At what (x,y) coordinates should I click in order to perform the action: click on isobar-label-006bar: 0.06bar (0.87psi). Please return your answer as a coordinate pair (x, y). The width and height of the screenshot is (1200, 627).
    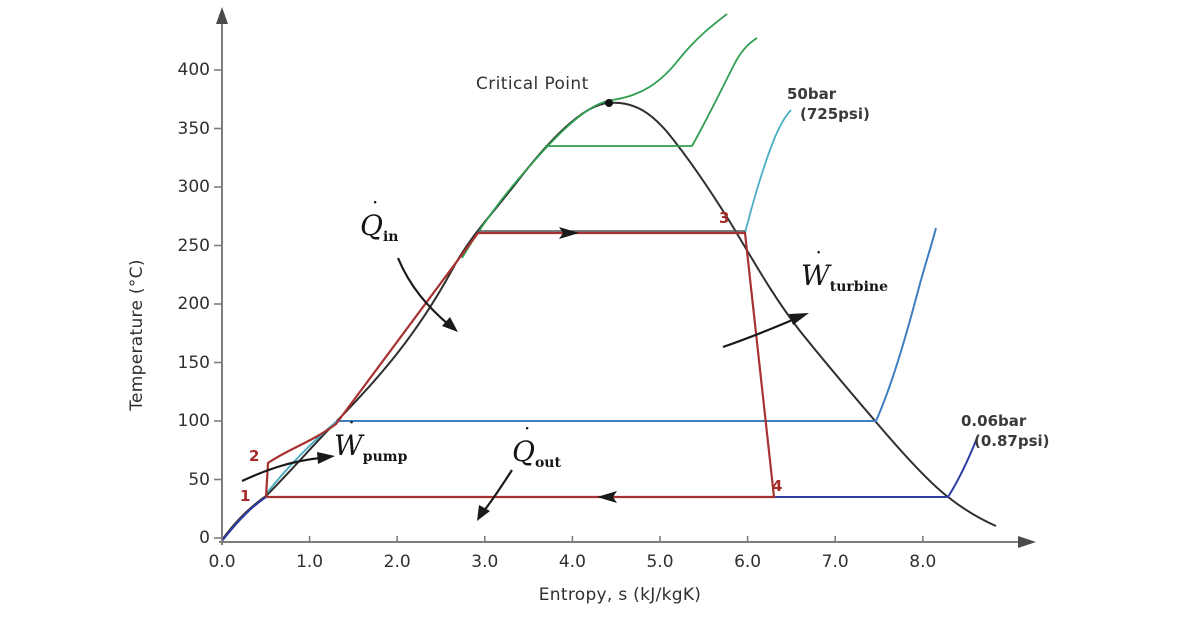
    Looking at the image, I should click on (1005, 431).